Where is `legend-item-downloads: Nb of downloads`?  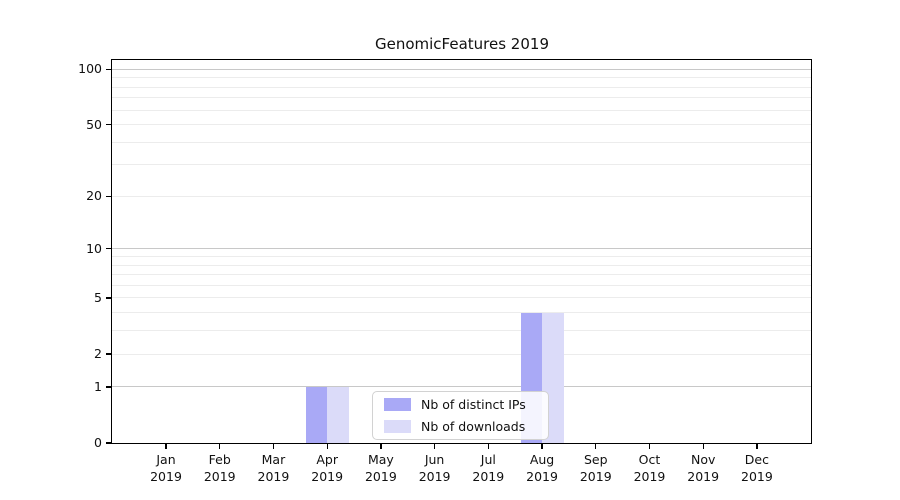 legend-item-downloads: Nb of downloads is located at coordinates (460, 426).